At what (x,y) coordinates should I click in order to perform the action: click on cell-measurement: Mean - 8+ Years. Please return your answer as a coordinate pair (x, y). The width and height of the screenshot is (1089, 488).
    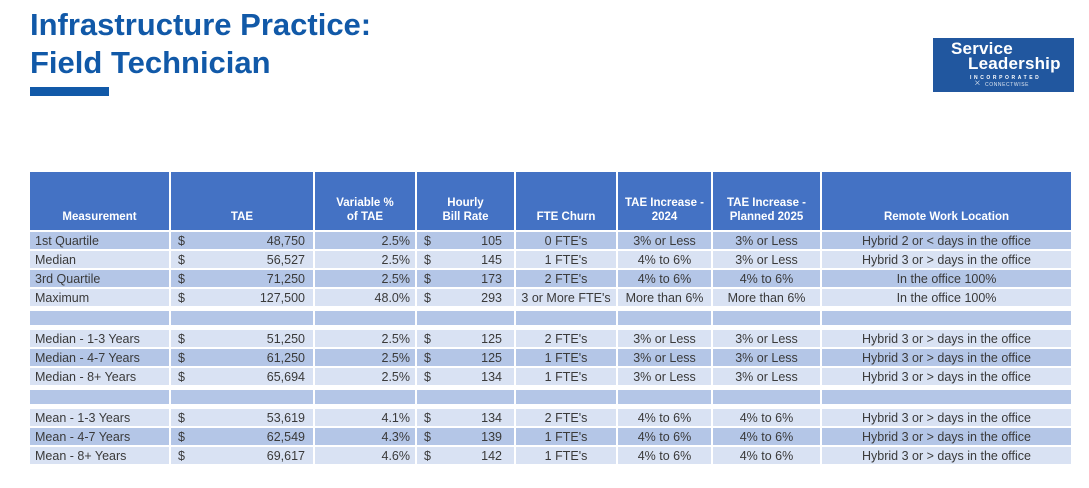
    Looking at the image, I should click on (100, 456).